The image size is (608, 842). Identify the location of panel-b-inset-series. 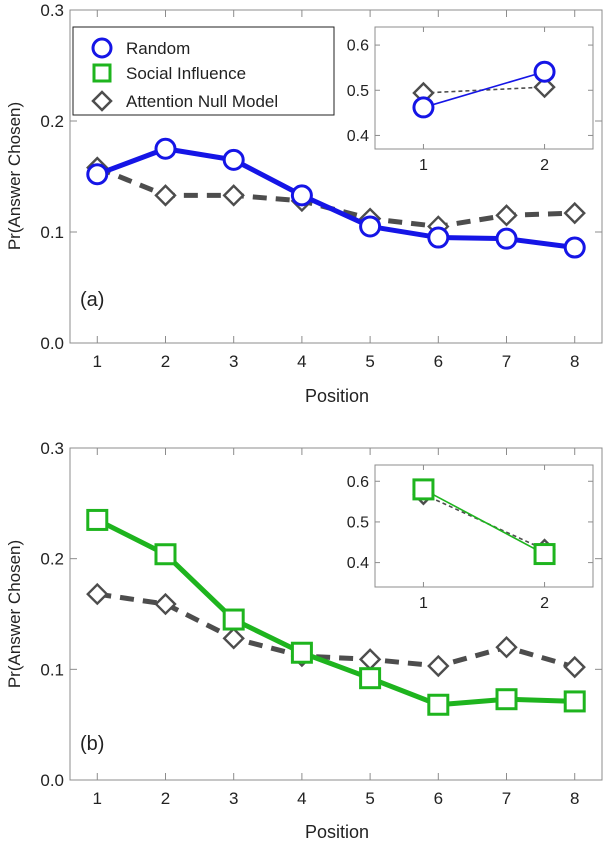
(484, 522).